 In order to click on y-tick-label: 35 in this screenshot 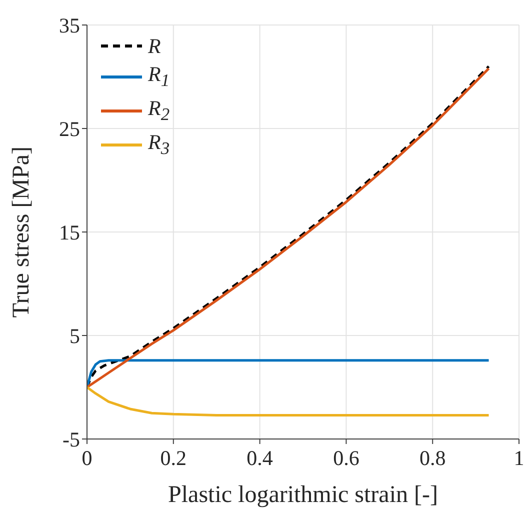, I will do `click(69, 25)`.